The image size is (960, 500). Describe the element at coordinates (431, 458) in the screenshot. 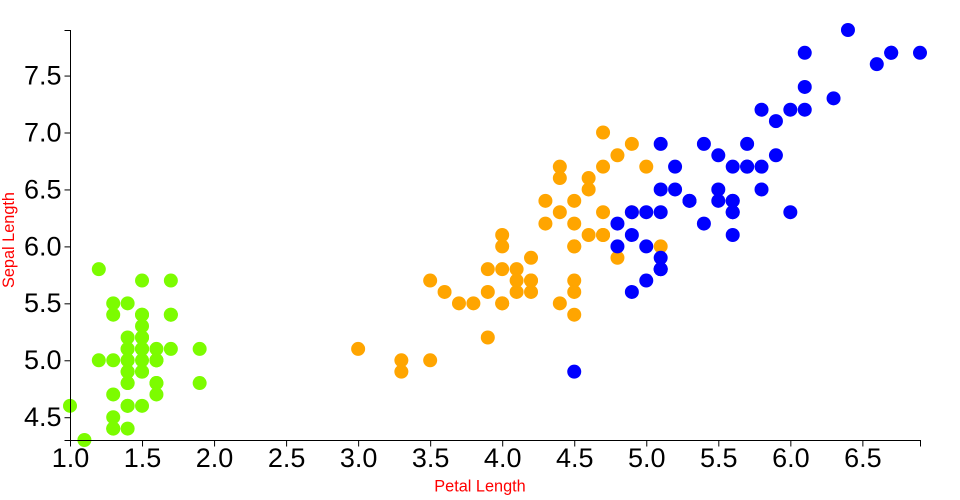

I see `svg-text: 3.5` at that location.